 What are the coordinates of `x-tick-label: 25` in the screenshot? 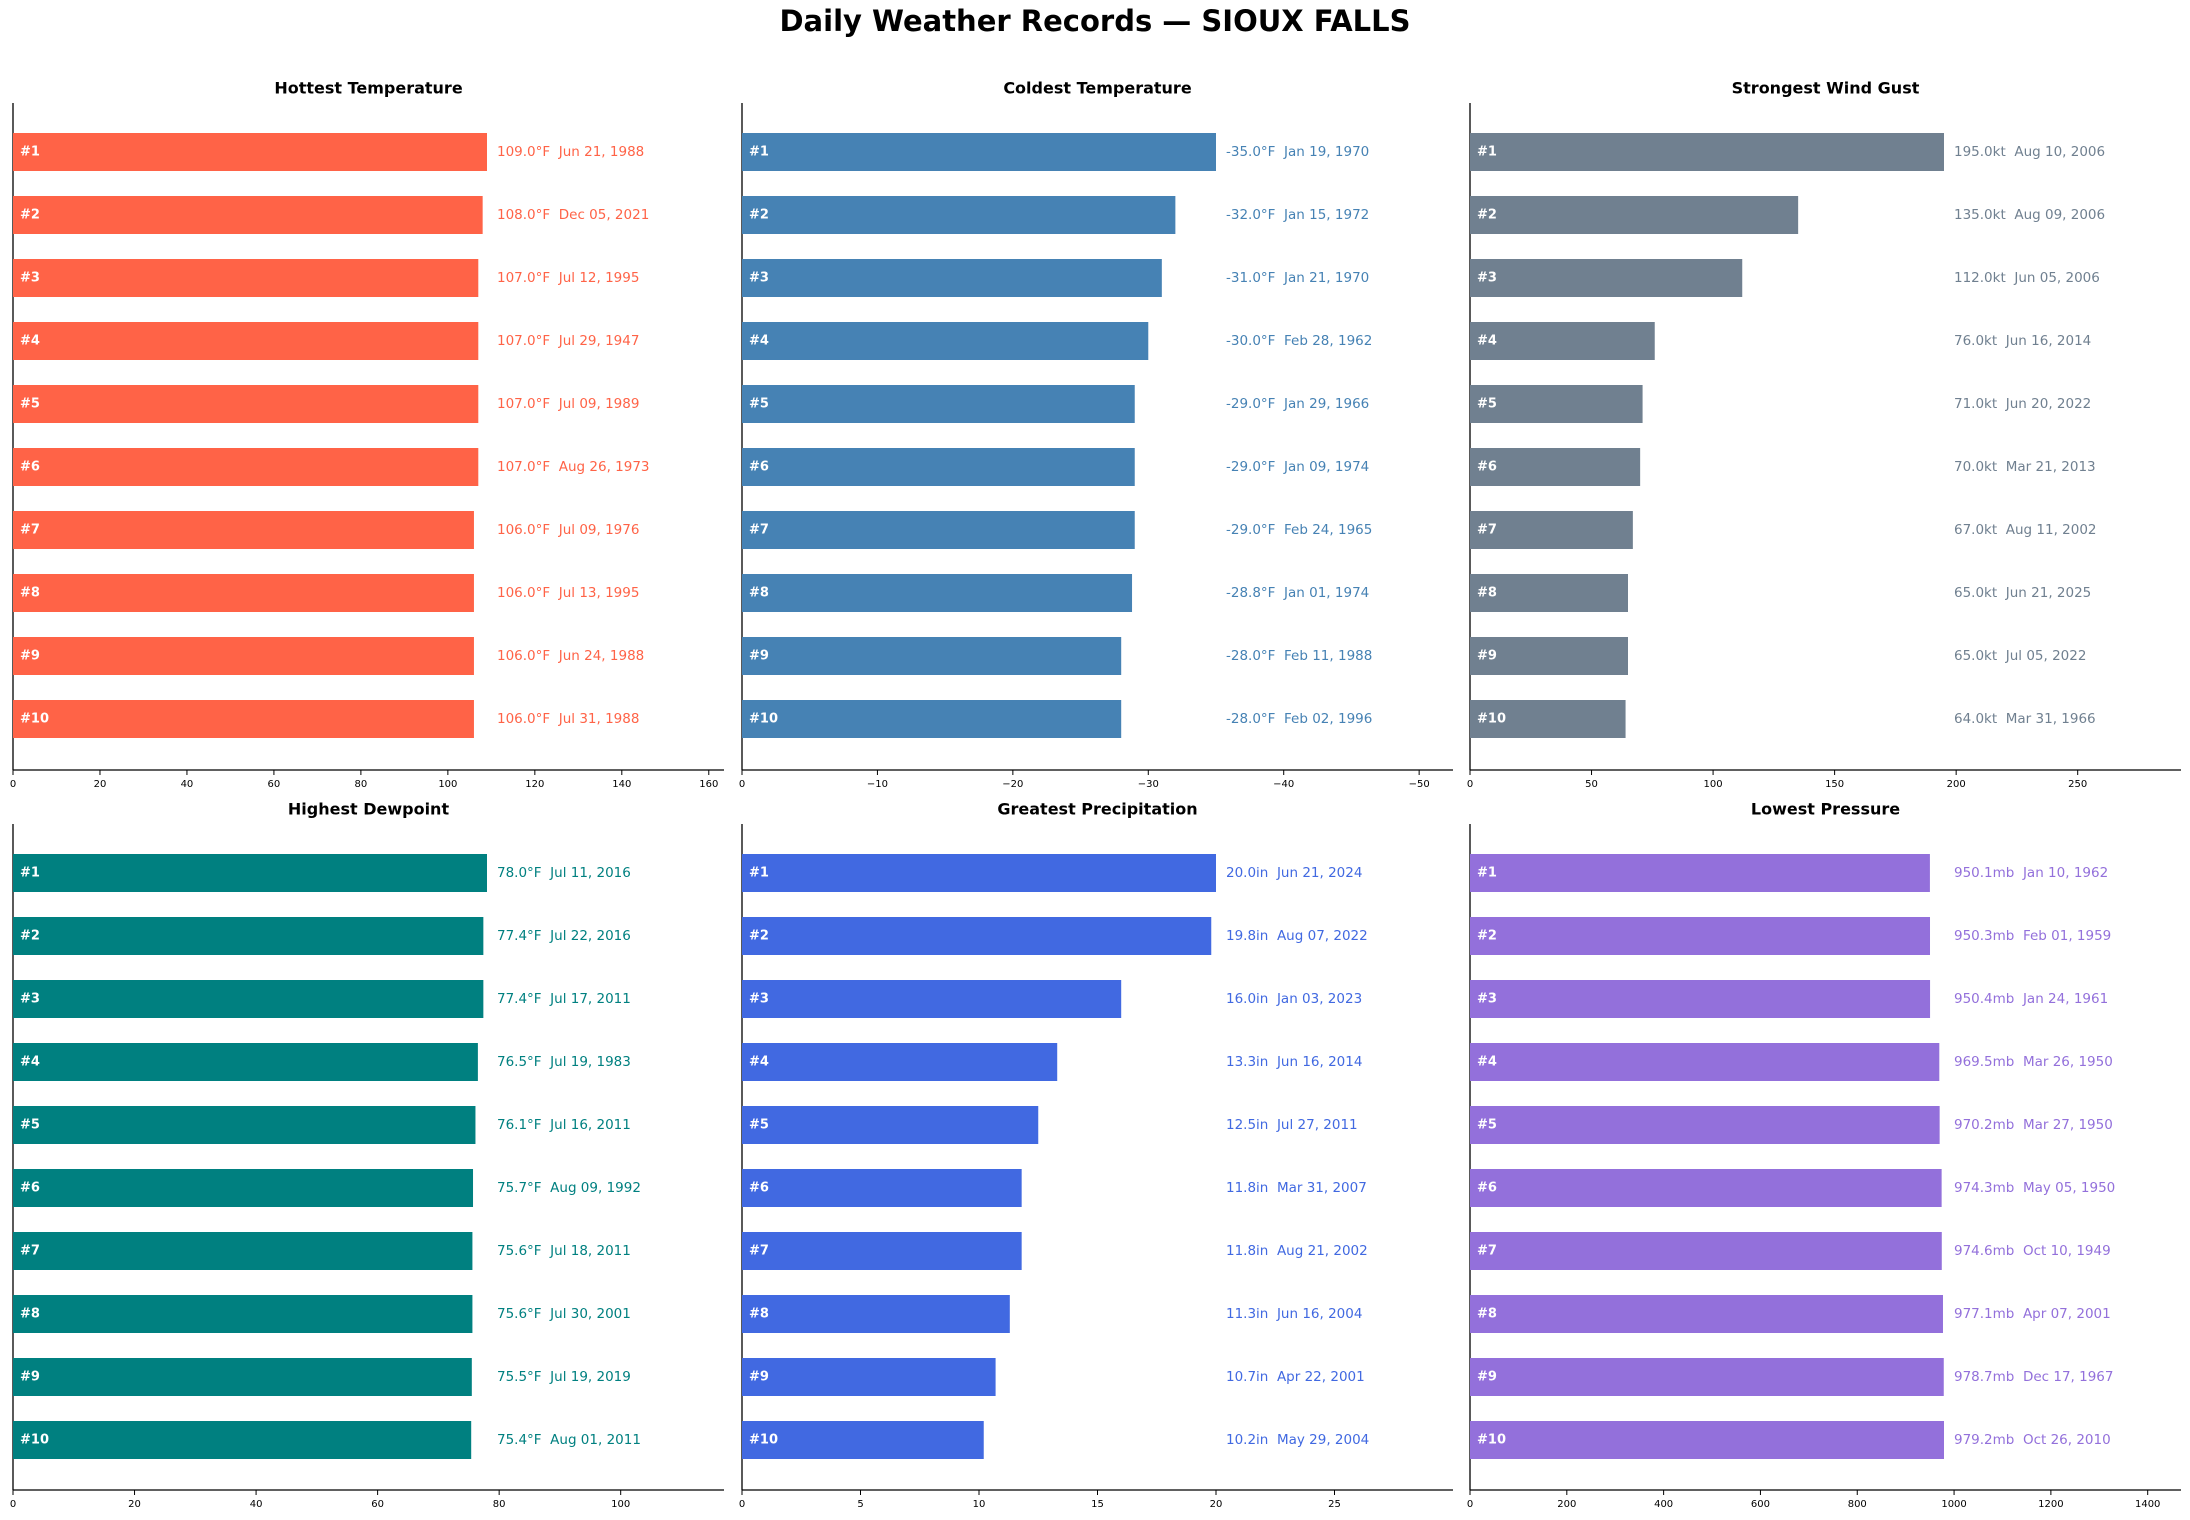 It's located at (1334, 1504).